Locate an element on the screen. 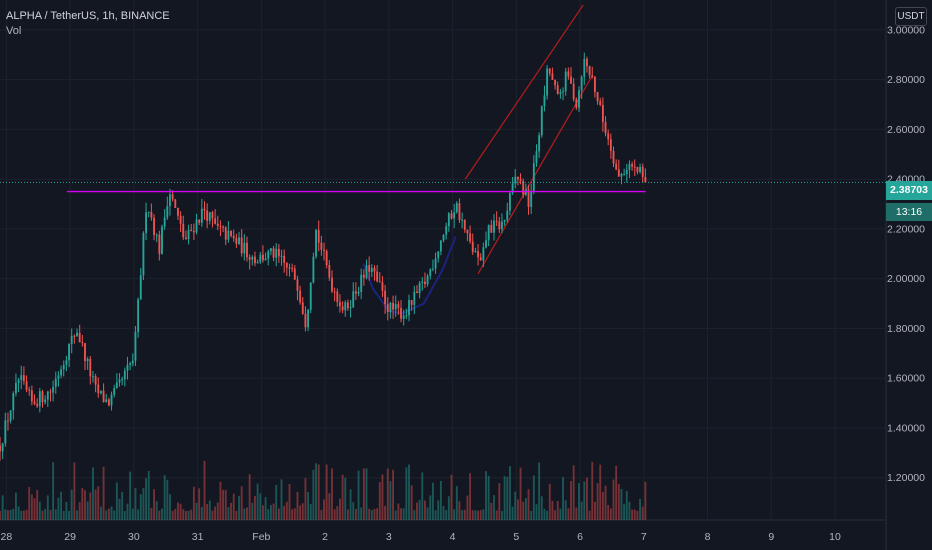 This screenshot has height=550, width=932. price-tick-label: 2.60000 is located at coordinates (906, 130).